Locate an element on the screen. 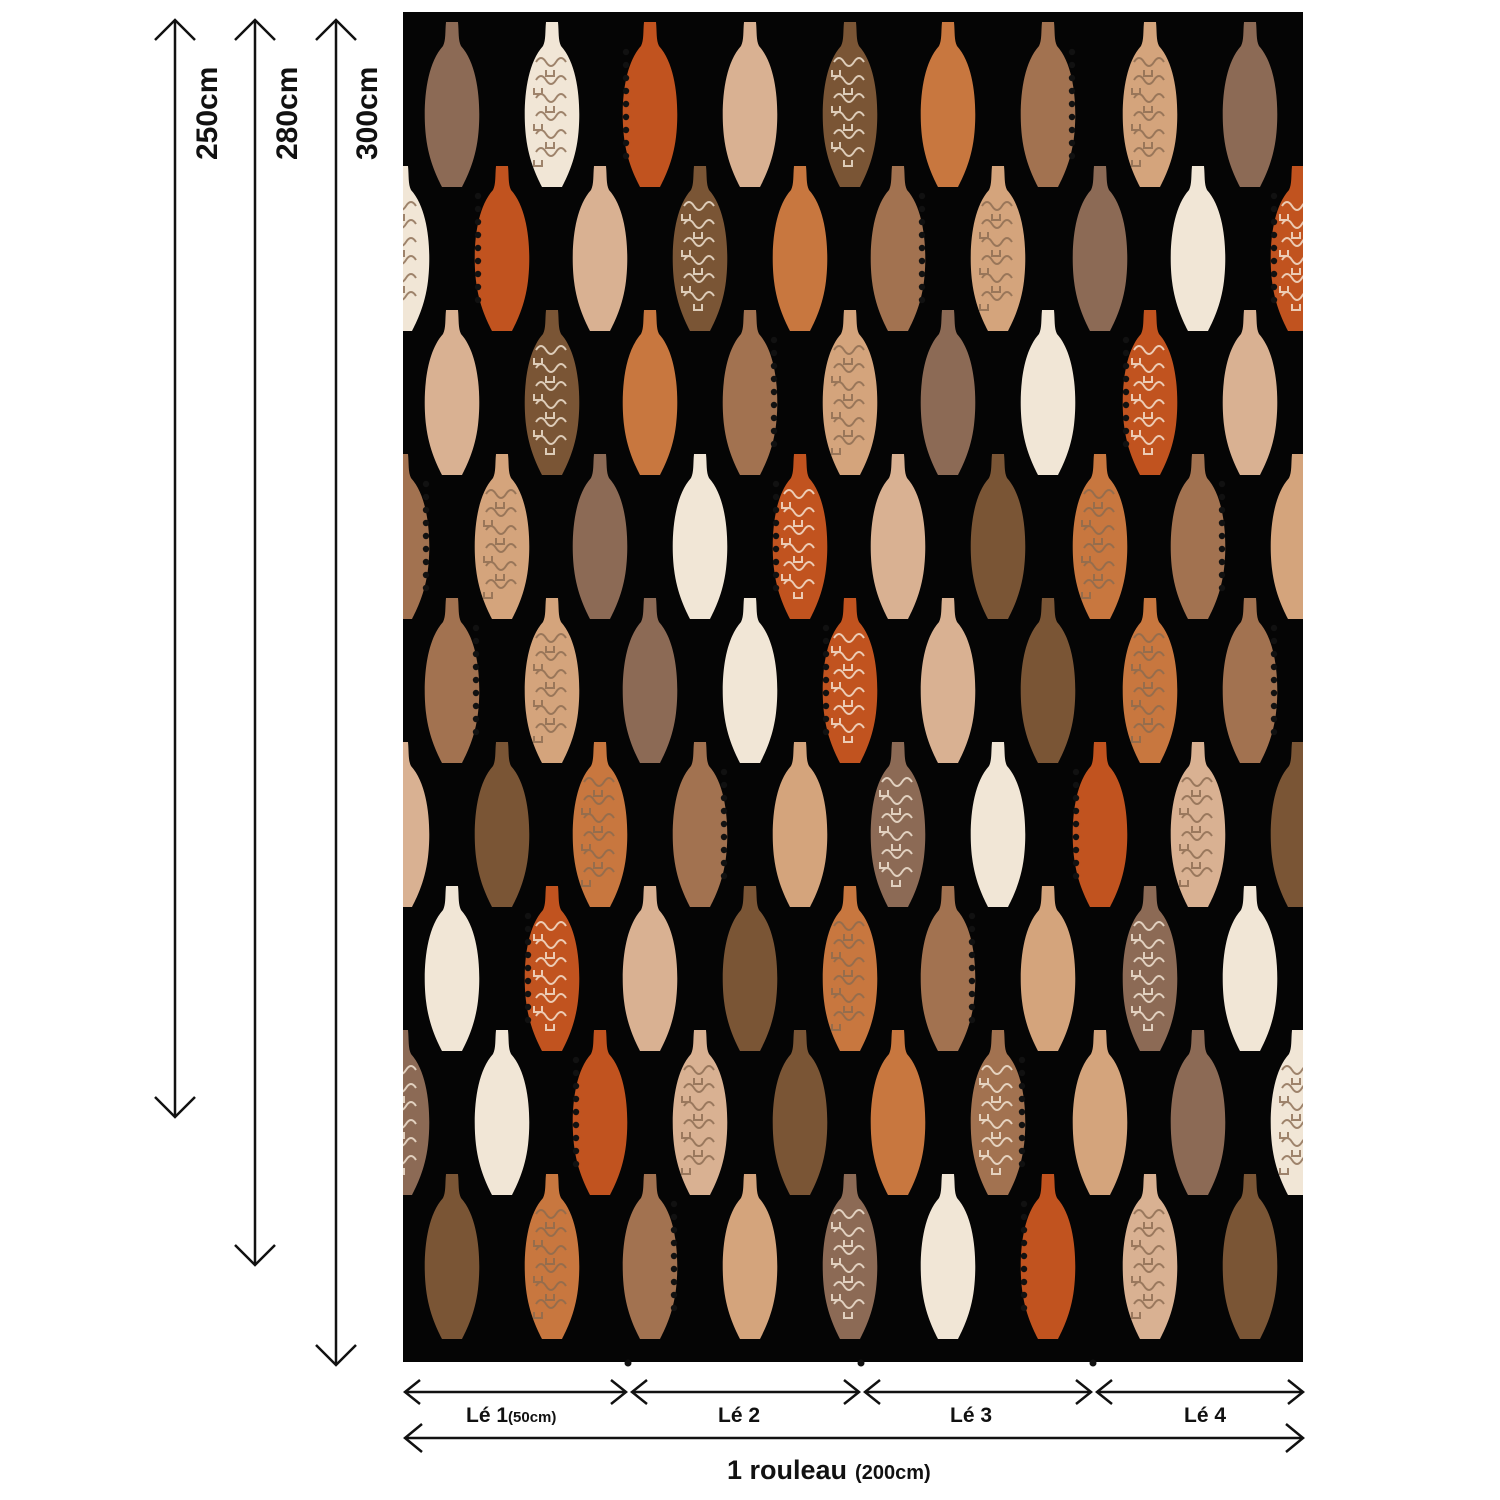 This screenshot has height=1500, width=1500. roll-arrow is located at coordinates (854, 1438).